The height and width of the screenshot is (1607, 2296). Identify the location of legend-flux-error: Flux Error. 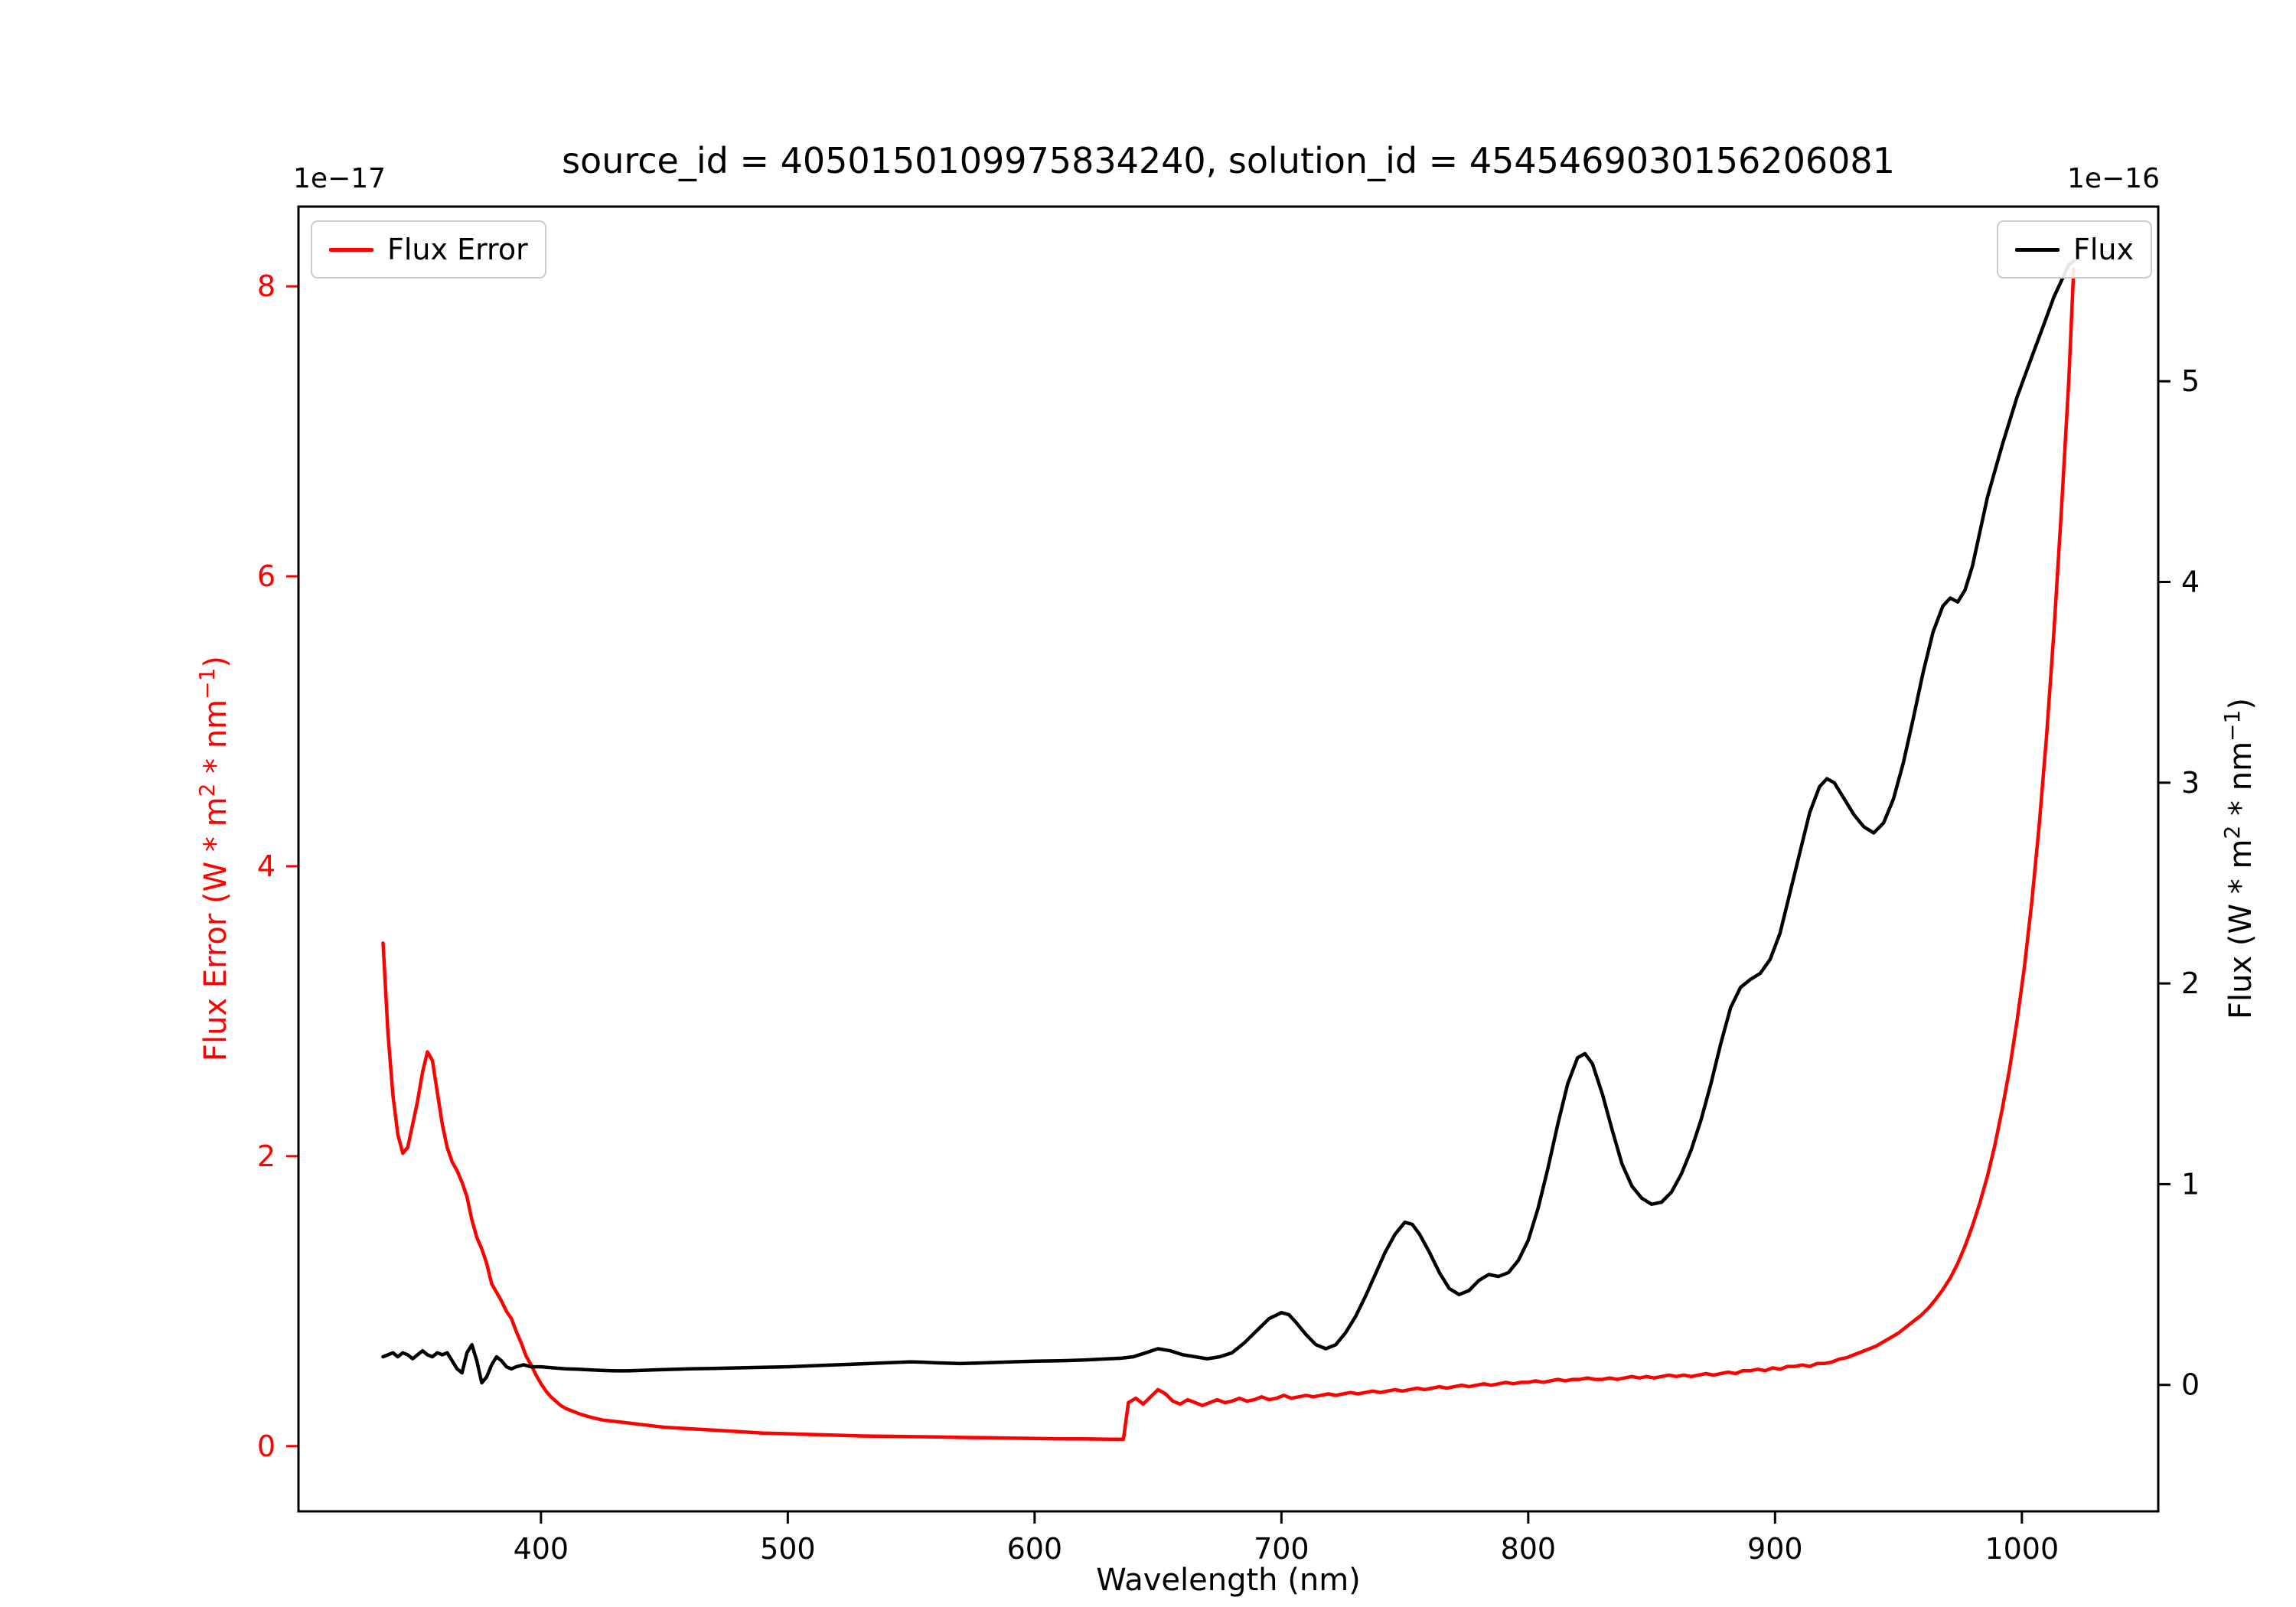
(428, 250).